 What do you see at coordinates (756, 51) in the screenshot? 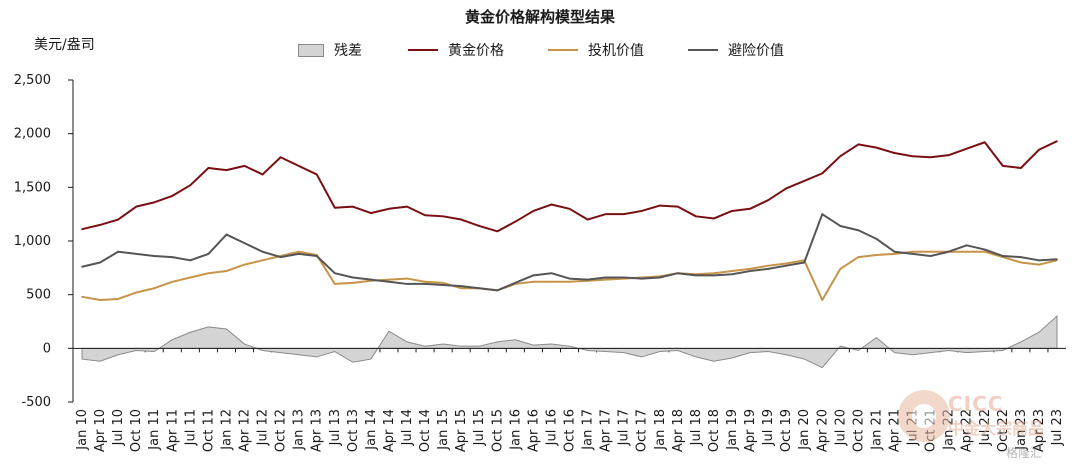
I see `legend-label: 避险价值` at bounding box center [756, 51].